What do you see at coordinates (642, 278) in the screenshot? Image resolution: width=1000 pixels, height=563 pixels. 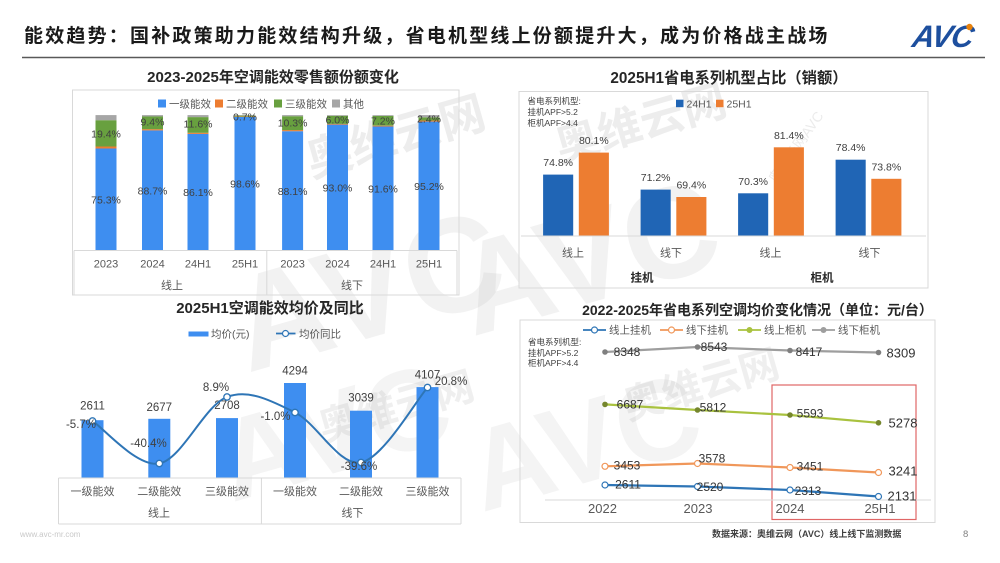 I see `svg-text: 挂机` at bounding box center [642, 278].